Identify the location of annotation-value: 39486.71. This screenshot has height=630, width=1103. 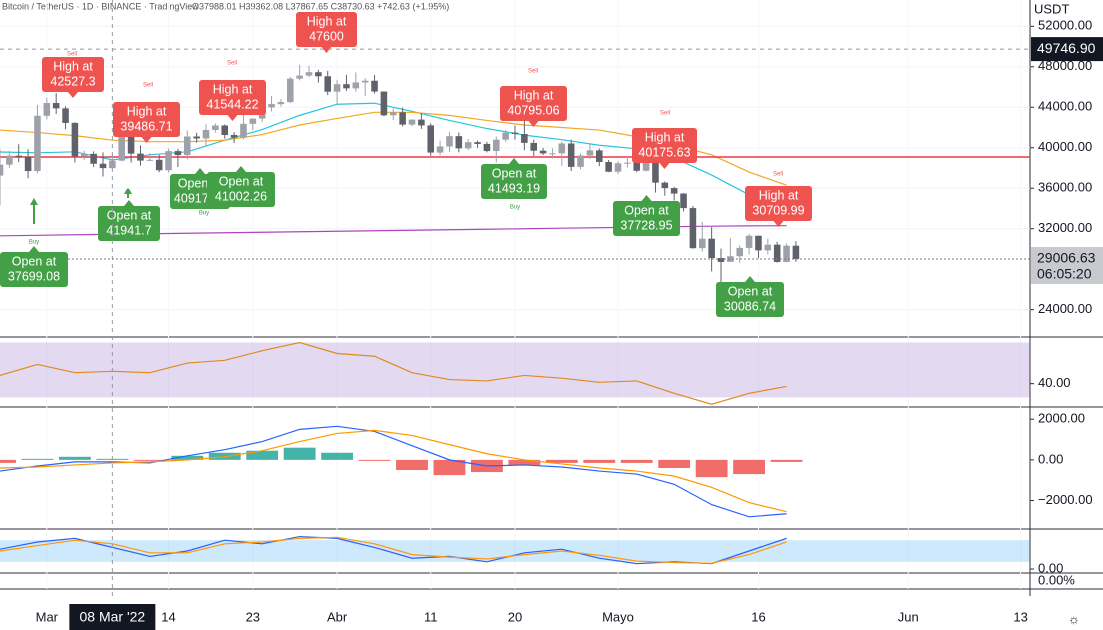
(146, 126).